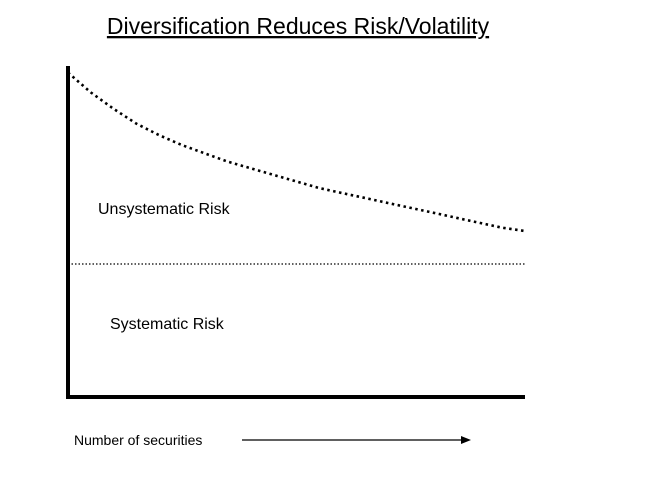  I want to click on x-axis-label: Number of securities, so click(138, 440).